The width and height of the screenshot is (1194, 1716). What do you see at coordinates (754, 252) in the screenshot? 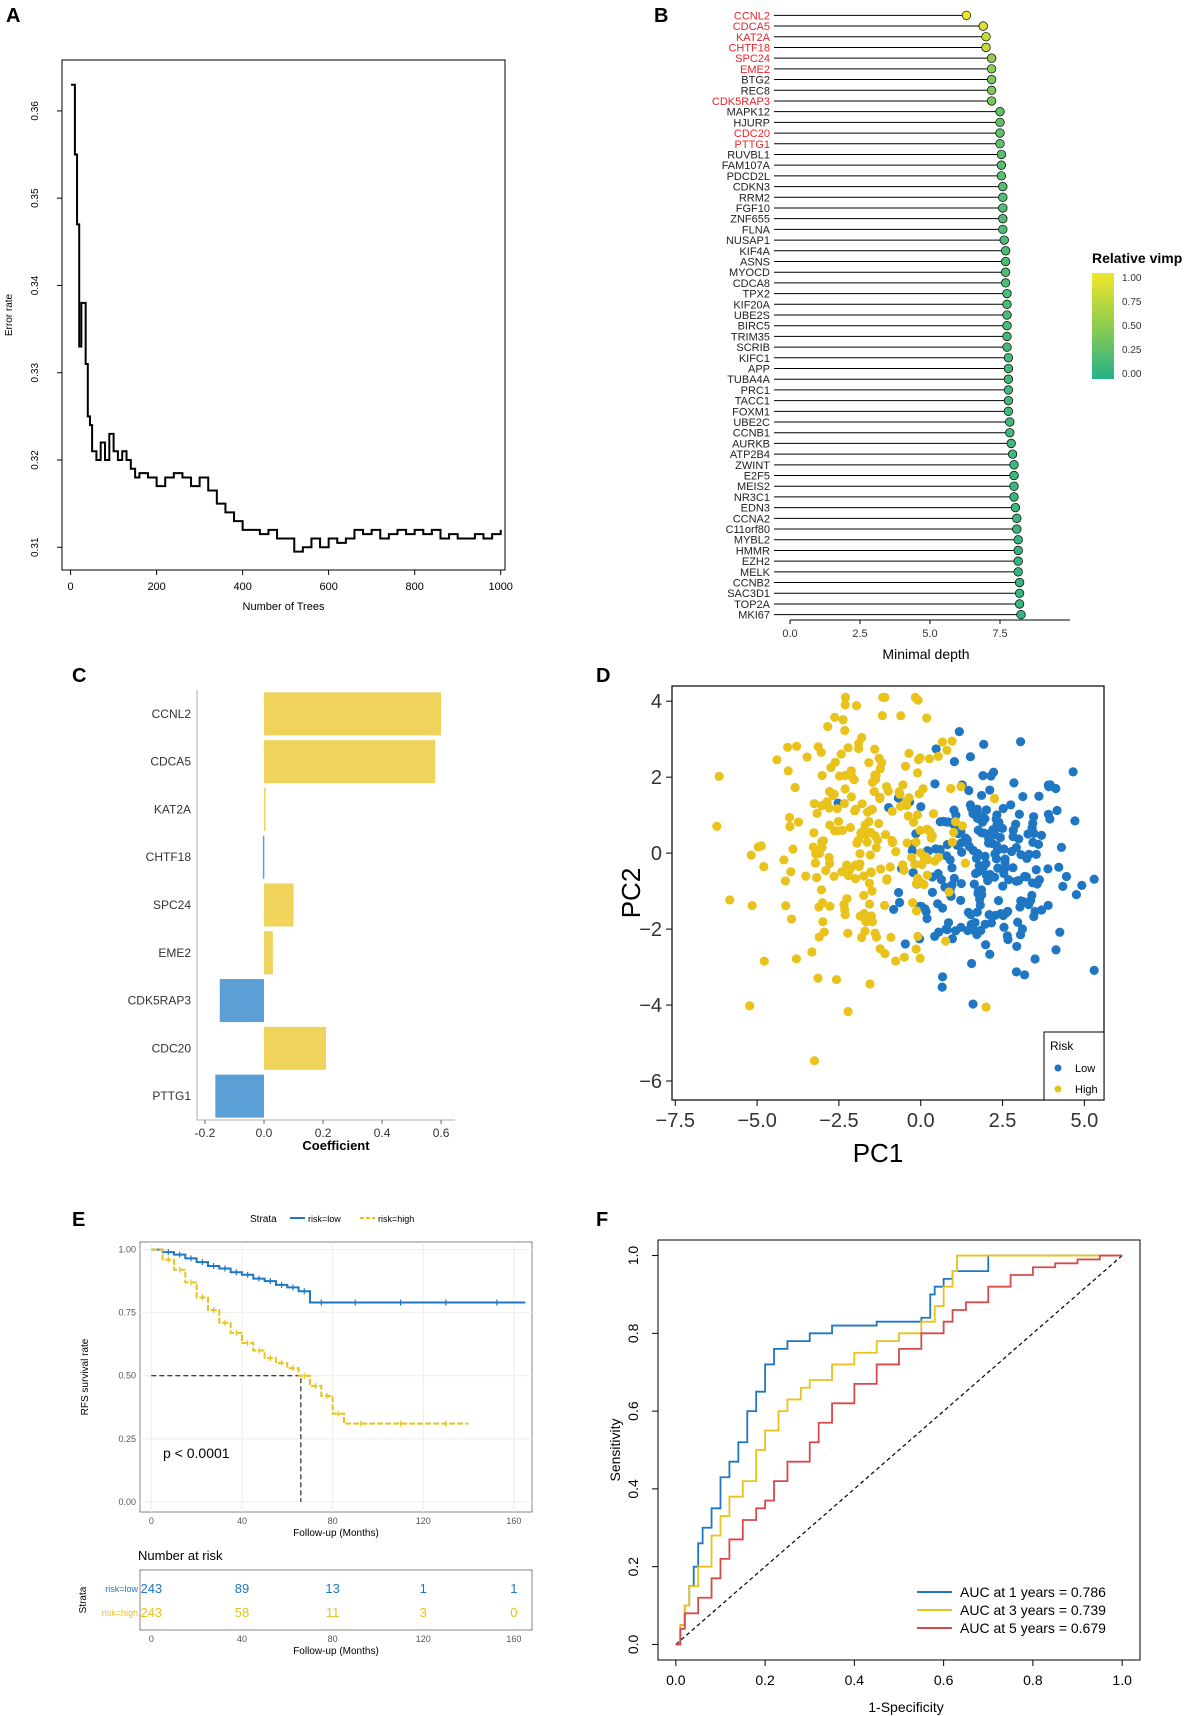
I see `gene-label: KIF4A` at bounding box center [754, 252].